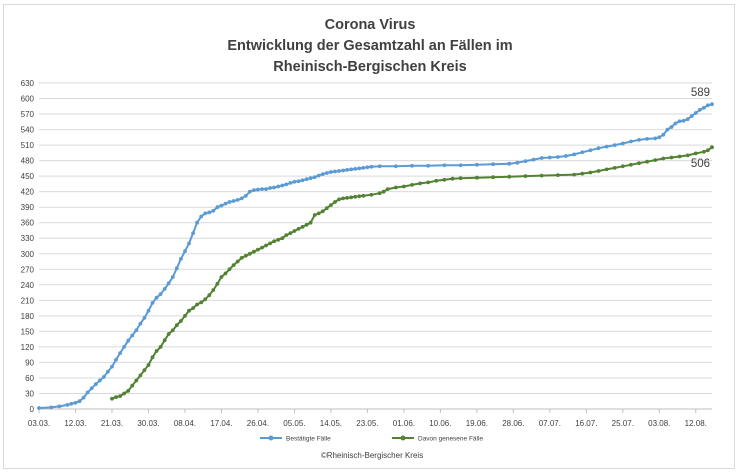 The image size is (742, 475). I want to click on x-tick-label: 10.06., so click(440, 423).